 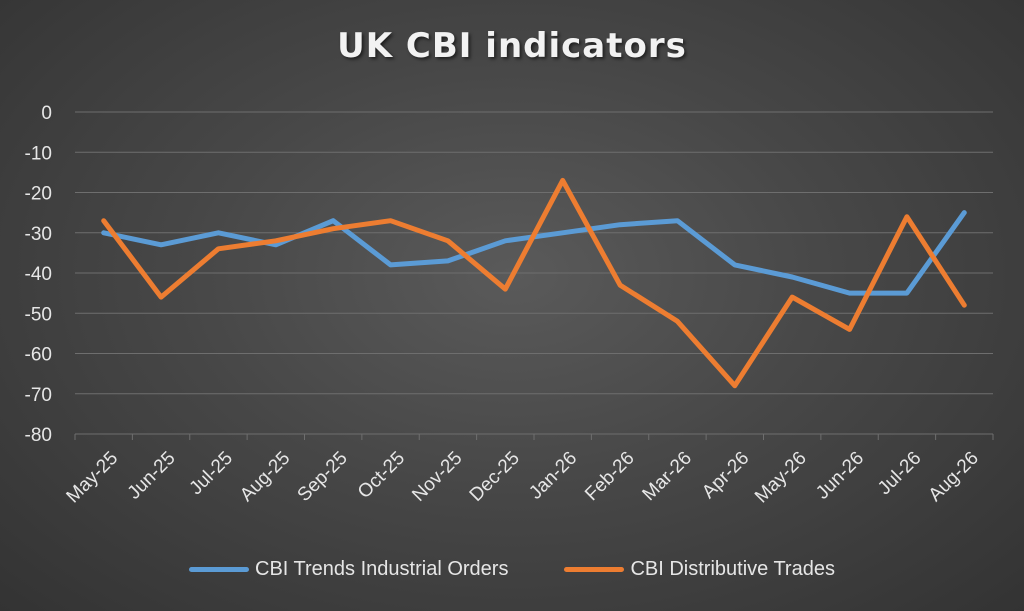 I want to click on x-tick-label: Oct-25, so click(x=381, y=475).